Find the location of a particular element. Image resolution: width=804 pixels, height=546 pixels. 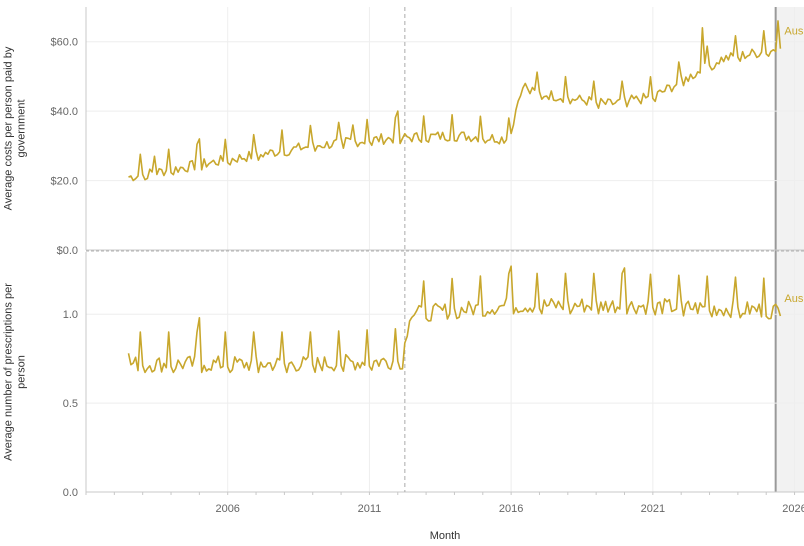

x-tick-label: 2016 is located at coordinates (511, 509).